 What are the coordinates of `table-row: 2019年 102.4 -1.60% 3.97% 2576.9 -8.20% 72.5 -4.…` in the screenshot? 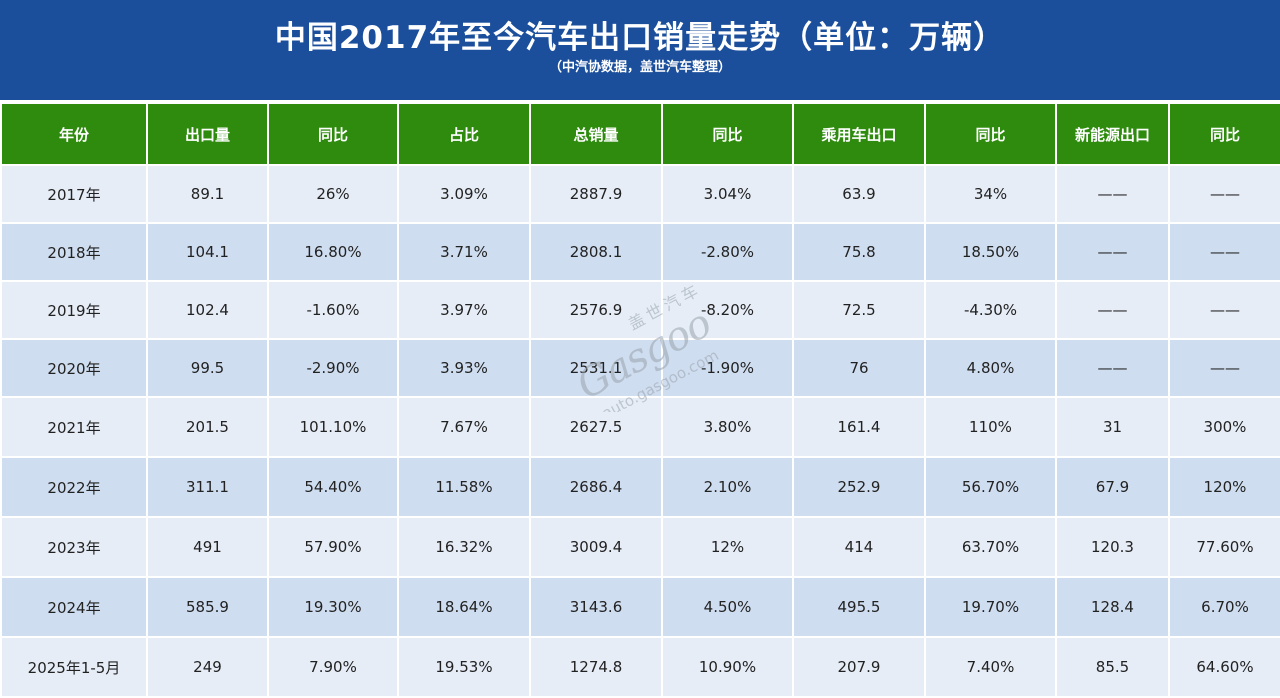 It's located at (640, 310).